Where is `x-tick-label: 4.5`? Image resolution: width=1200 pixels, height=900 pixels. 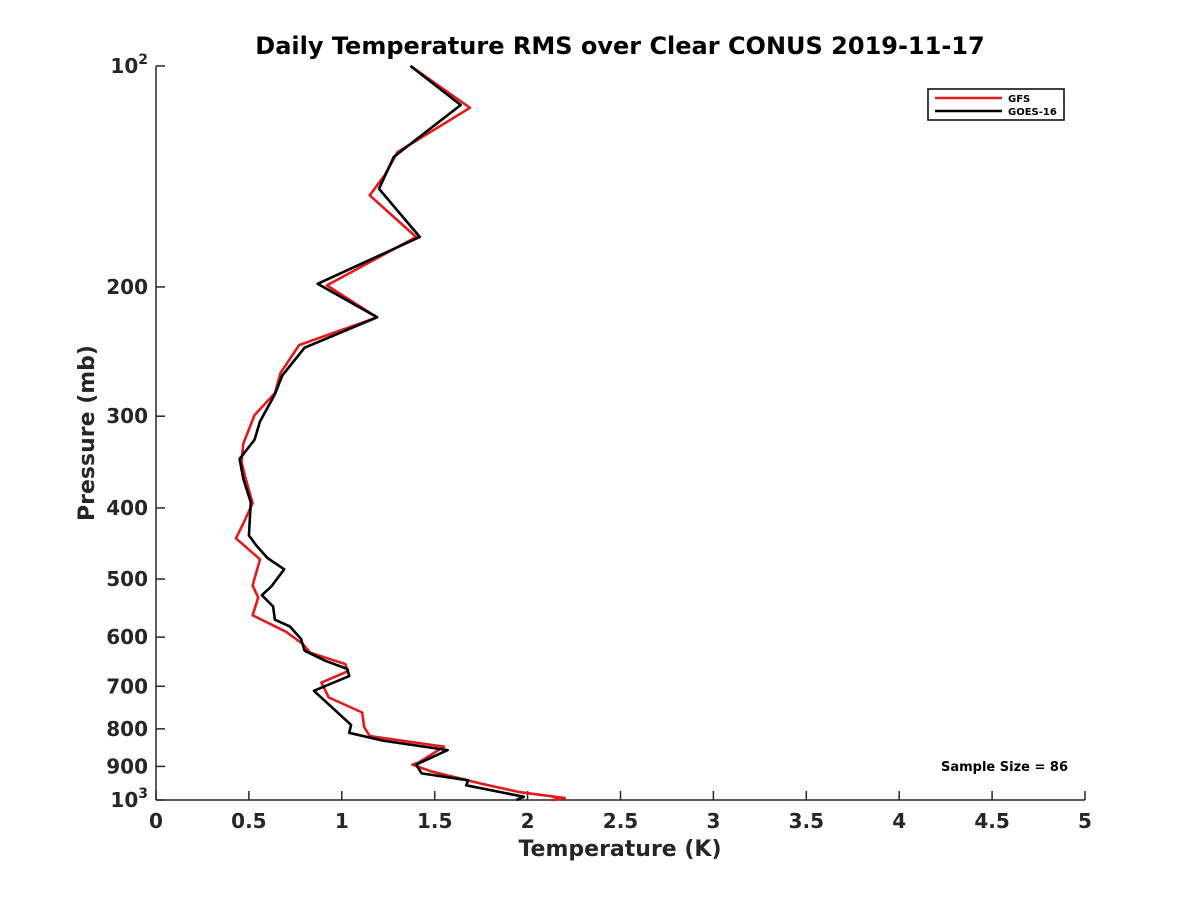
x-tick-label: 4.5 is located at coordinates (991, 821).